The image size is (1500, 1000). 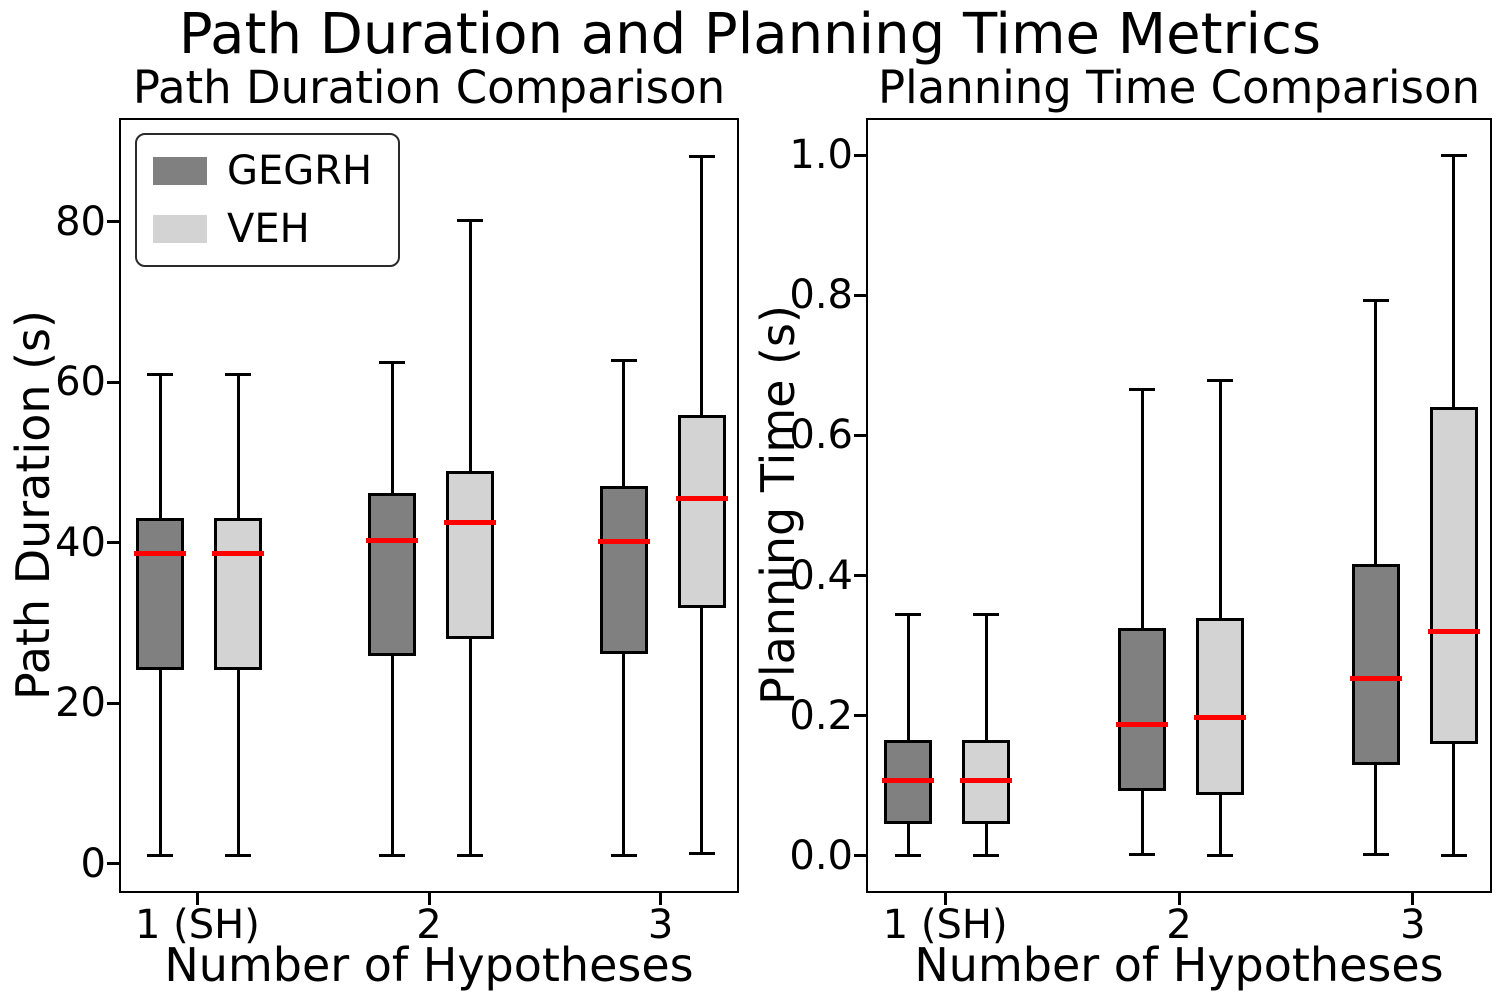 I want to click on legend-label: VEH, so click(x=268, y=229).